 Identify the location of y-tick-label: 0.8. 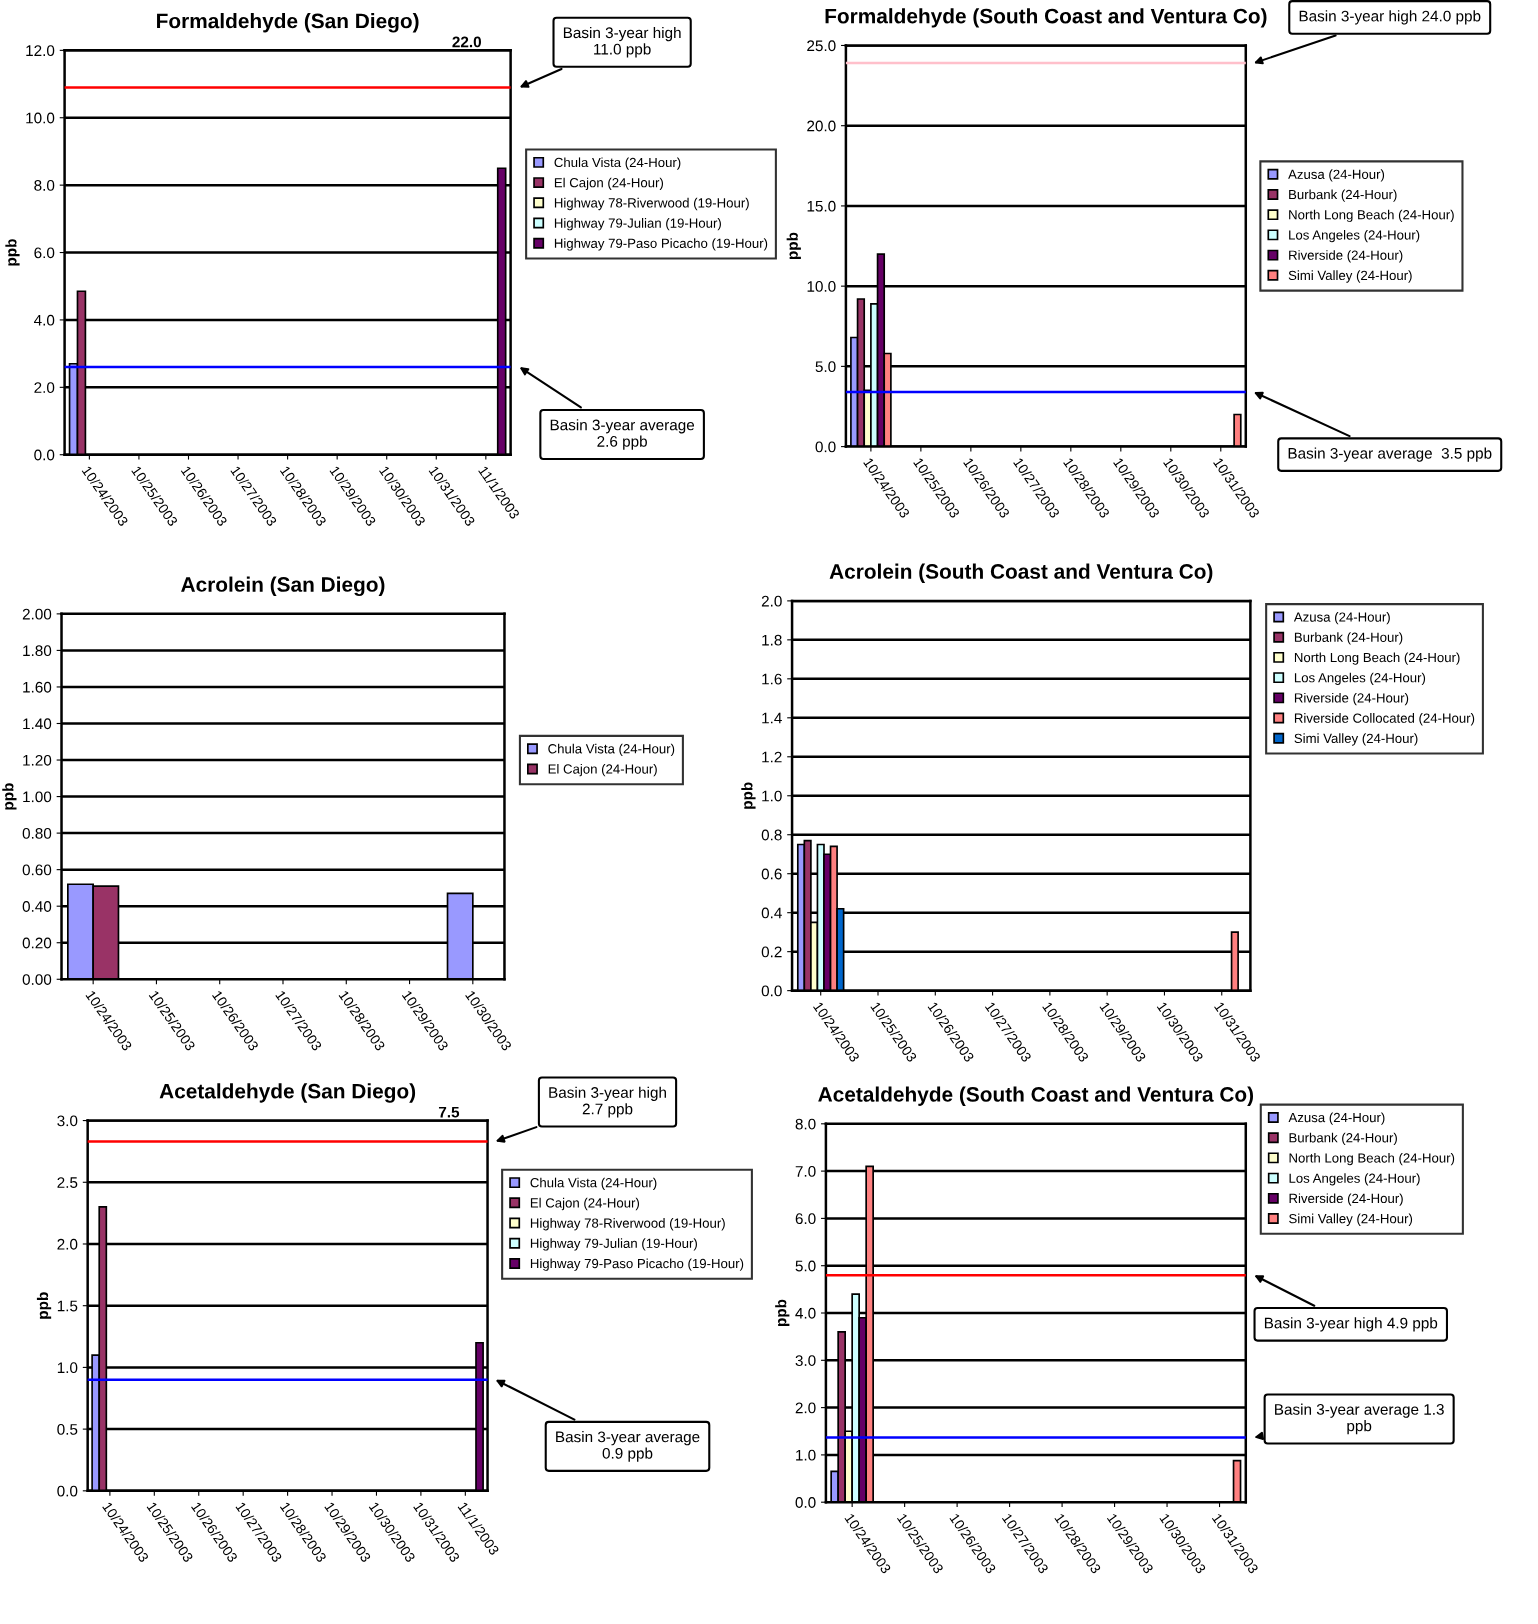
(771, 835).